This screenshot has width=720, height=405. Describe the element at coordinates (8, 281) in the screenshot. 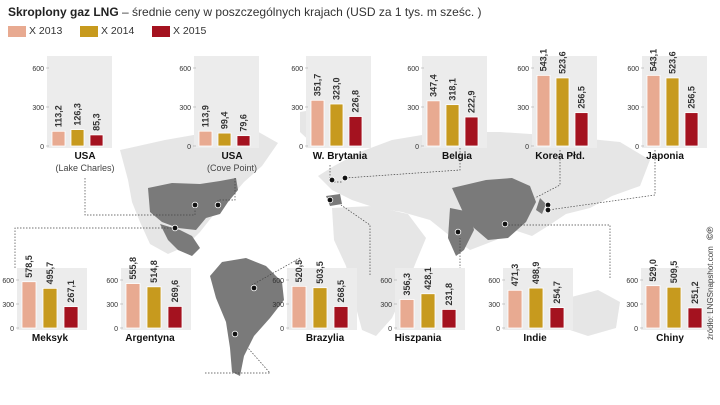

I see `panel-6-ytick-600: 600` at that location.